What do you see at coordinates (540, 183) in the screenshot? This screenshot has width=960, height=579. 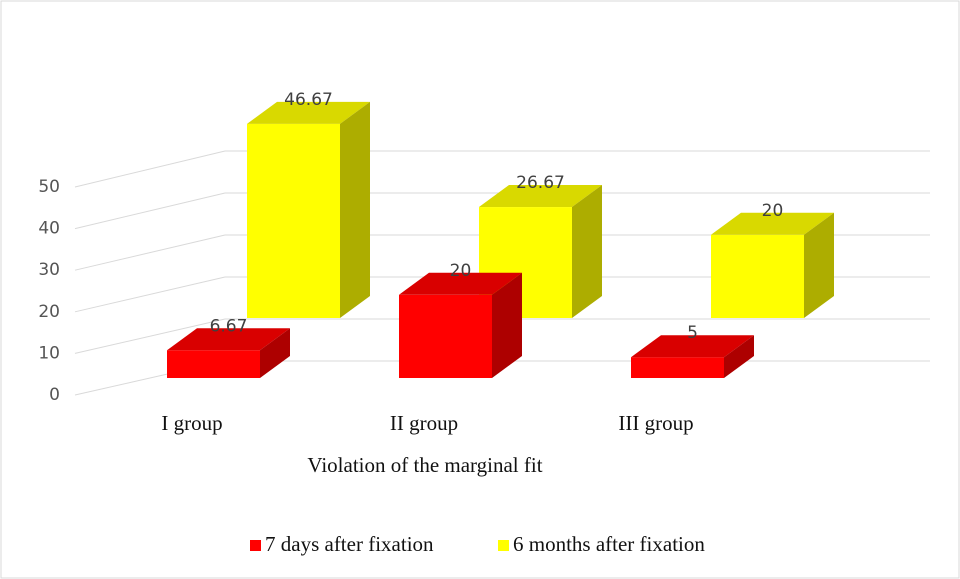 I see `data-label: 26.67` at bounding box center [540, 183].